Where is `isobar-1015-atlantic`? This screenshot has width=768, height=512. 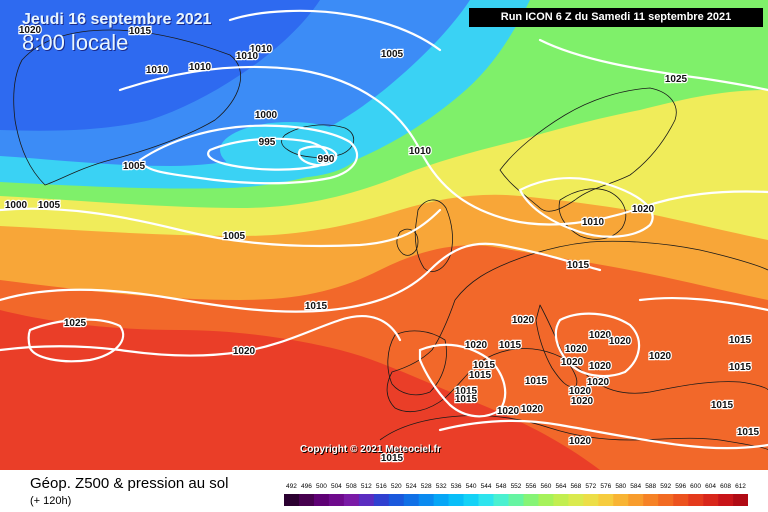 isobar-1015-atlantic is located at coordinates (301, 277).